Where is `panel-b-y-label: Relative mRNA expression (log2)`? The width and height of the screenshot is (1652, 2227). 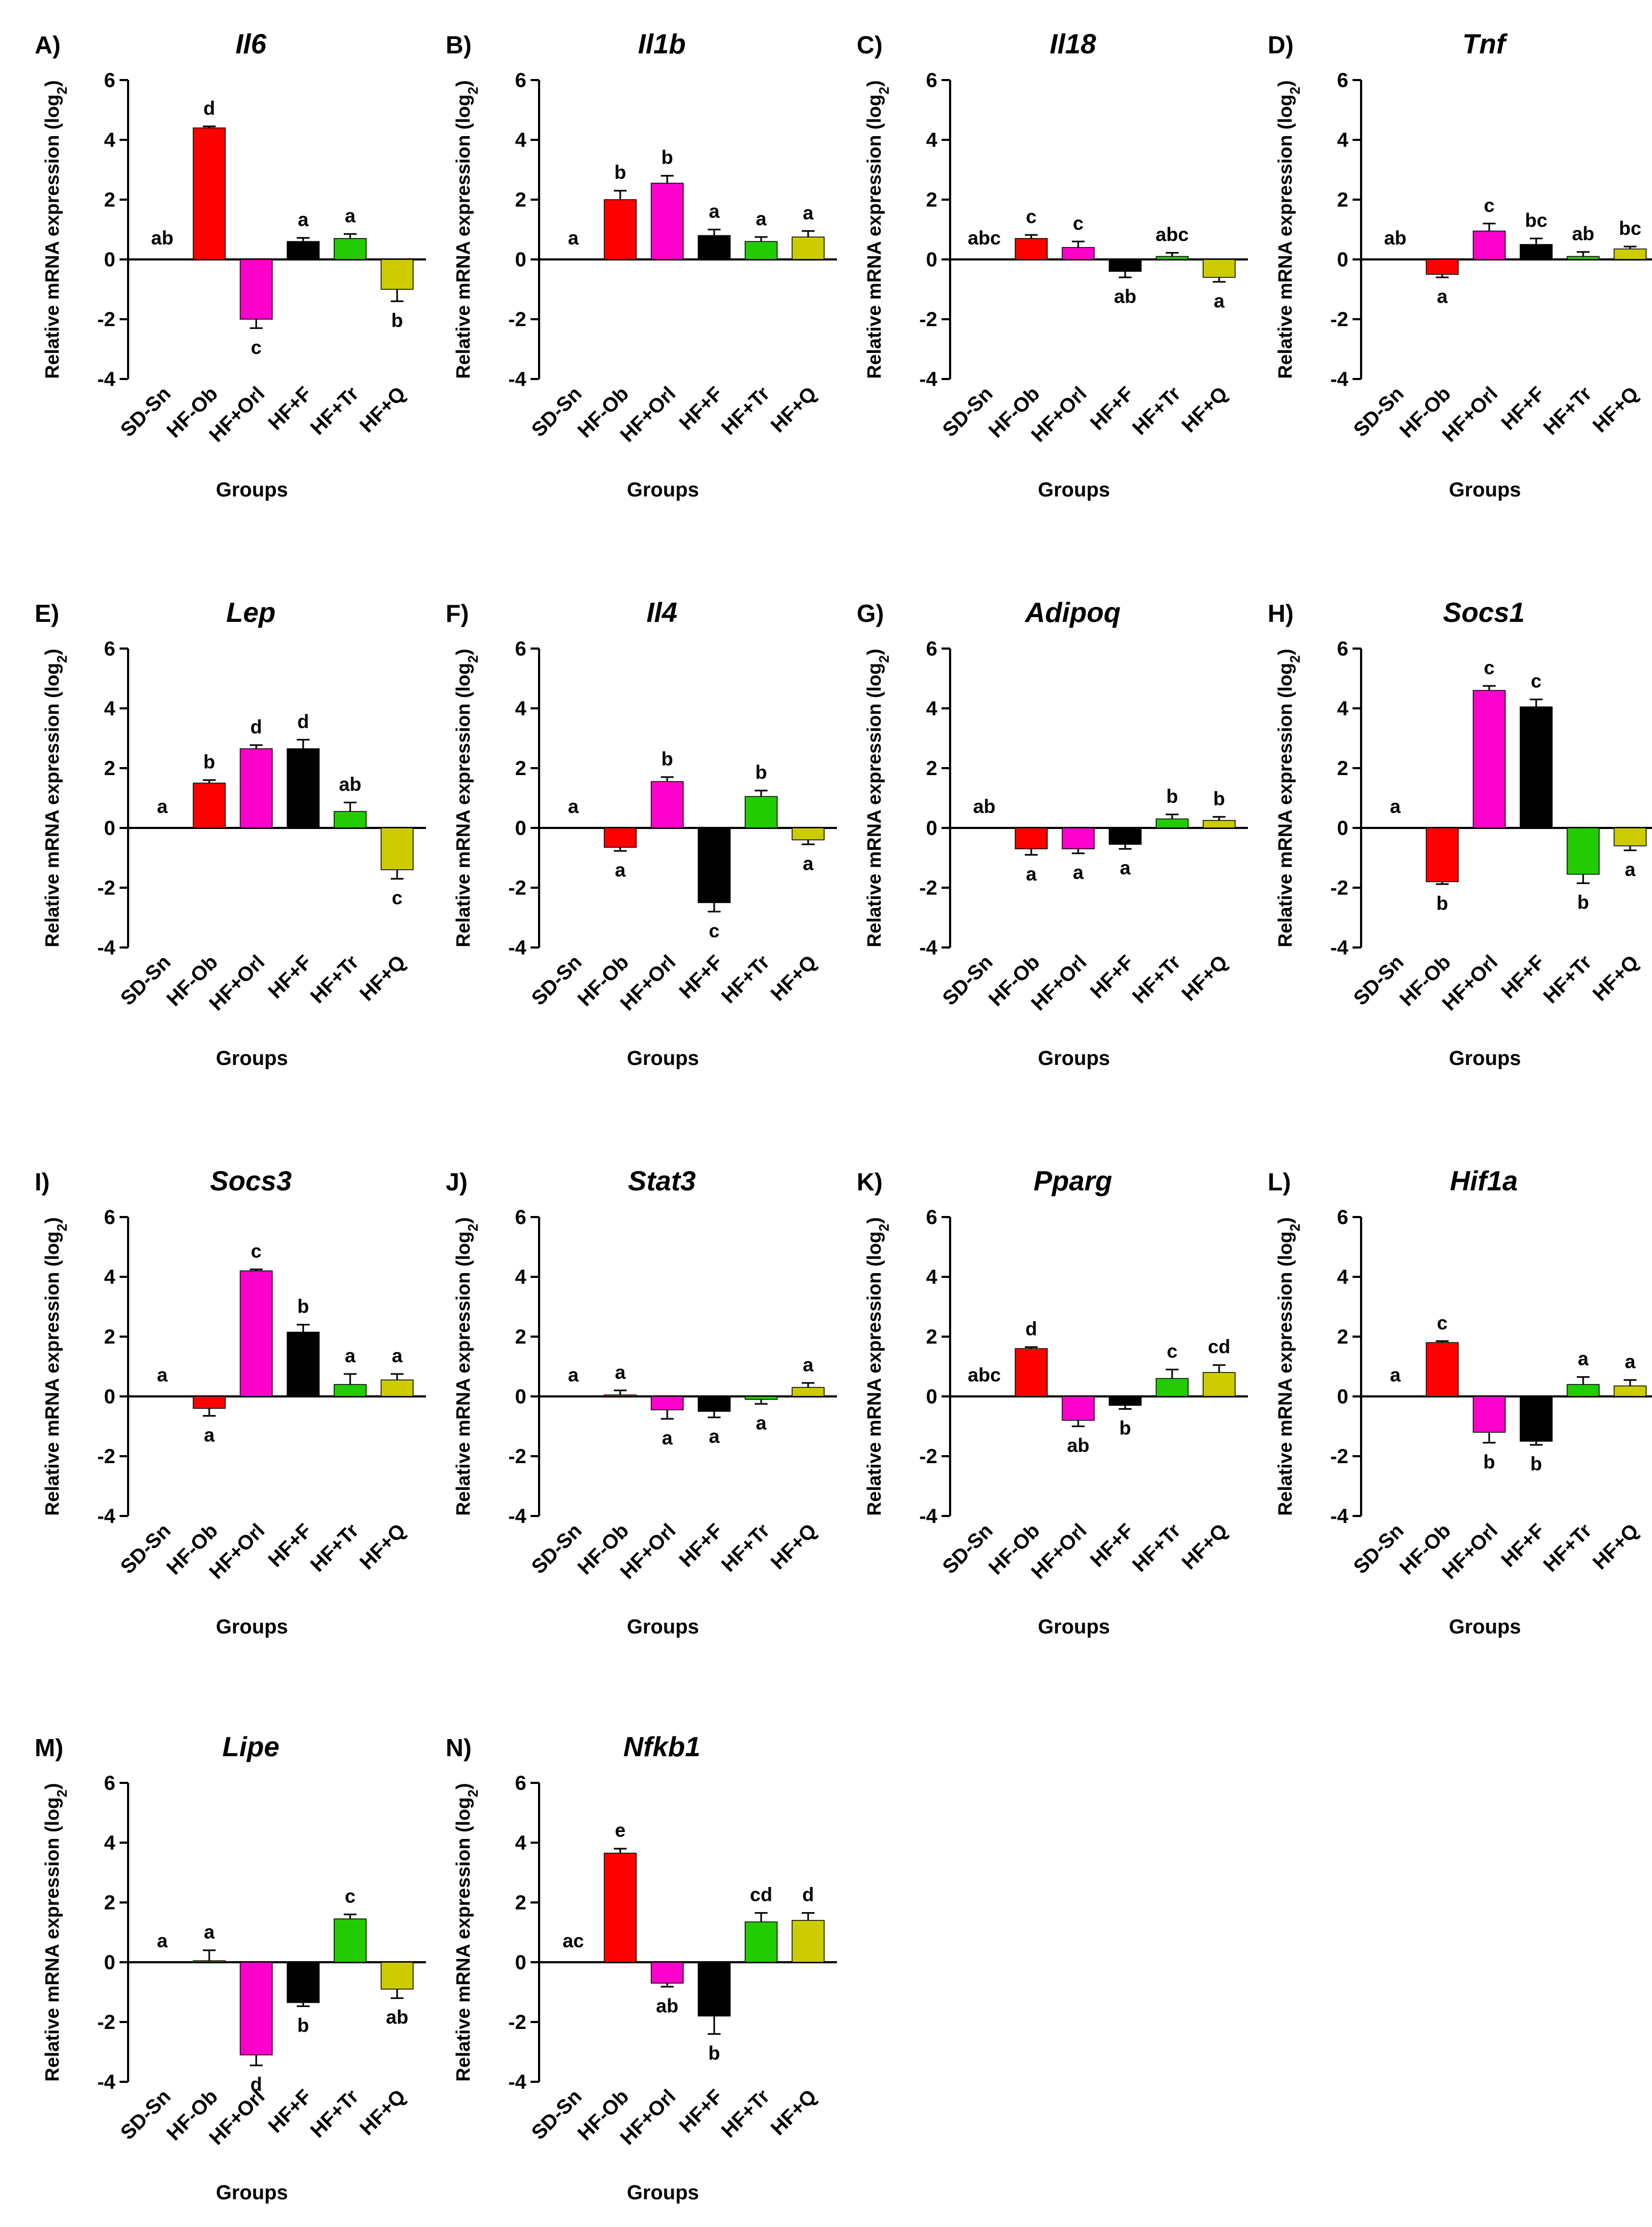 panel-b-y-label: Relative mRNA expression (log2) is located at coordinates (466, 229).